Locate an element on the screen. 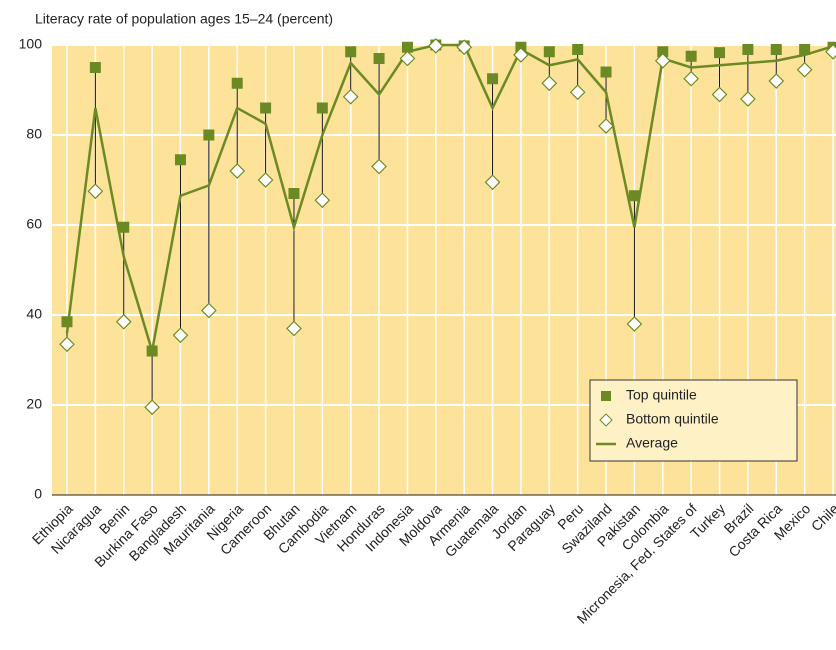  y-tick-label: 40 is located at coordinates (34, 314).